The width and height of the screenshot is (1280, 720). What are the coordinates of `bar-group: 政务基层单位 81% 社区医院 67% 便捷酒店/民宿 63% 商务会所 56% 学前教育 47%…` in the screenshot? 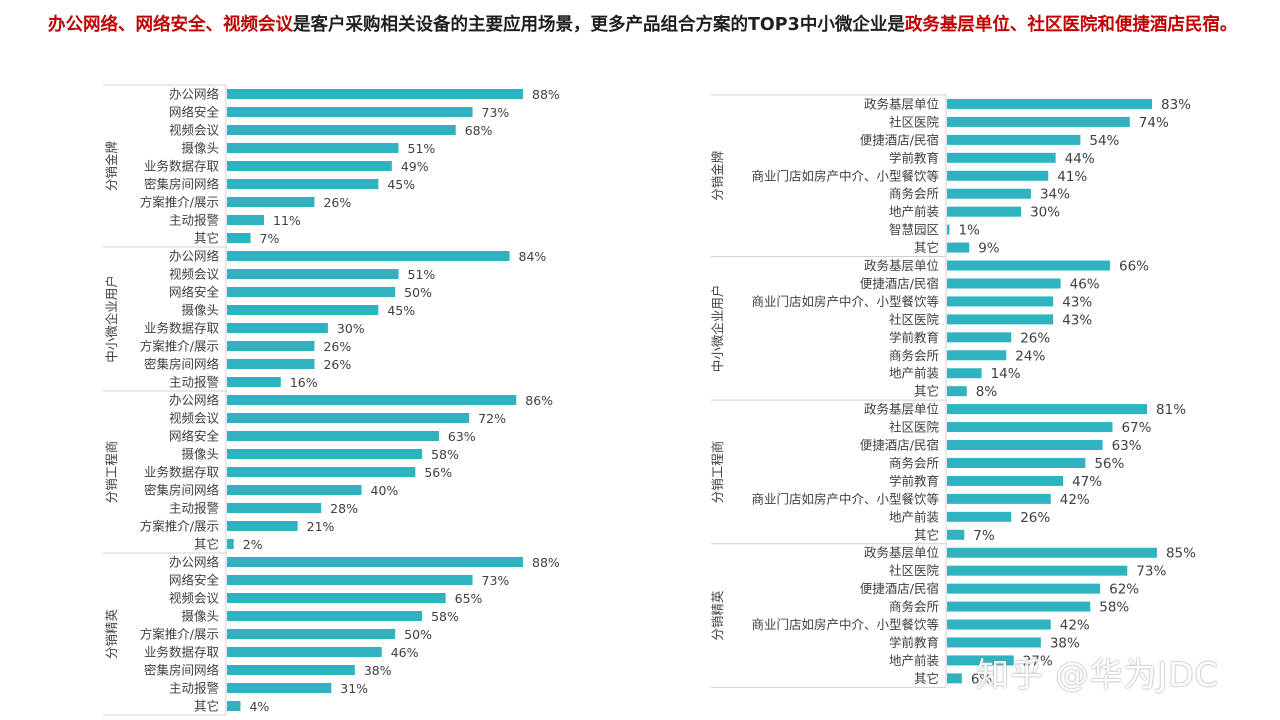 It's located at (948, 471).